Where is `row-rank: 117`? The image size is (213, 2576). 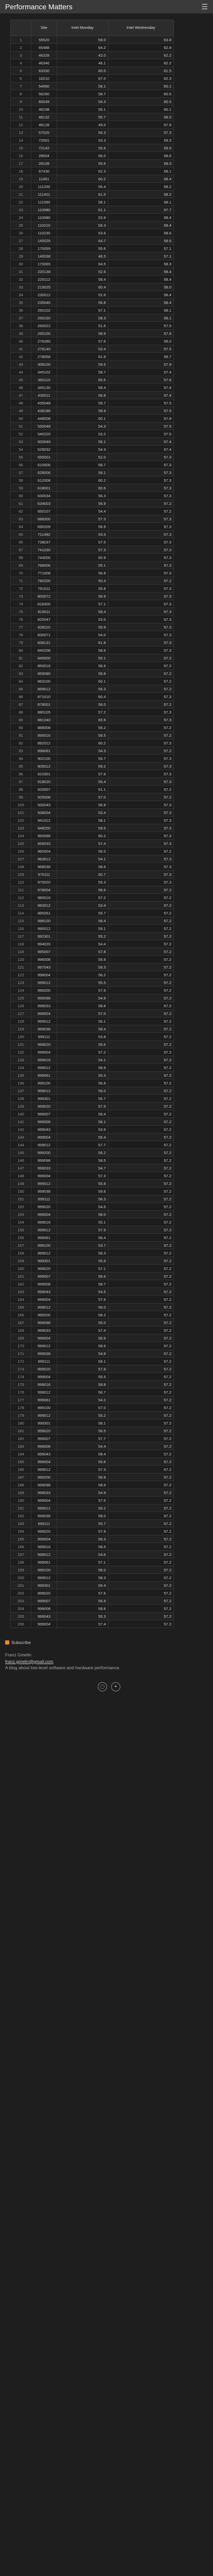 row-rank: 117 is located at coordinates (20, 936).